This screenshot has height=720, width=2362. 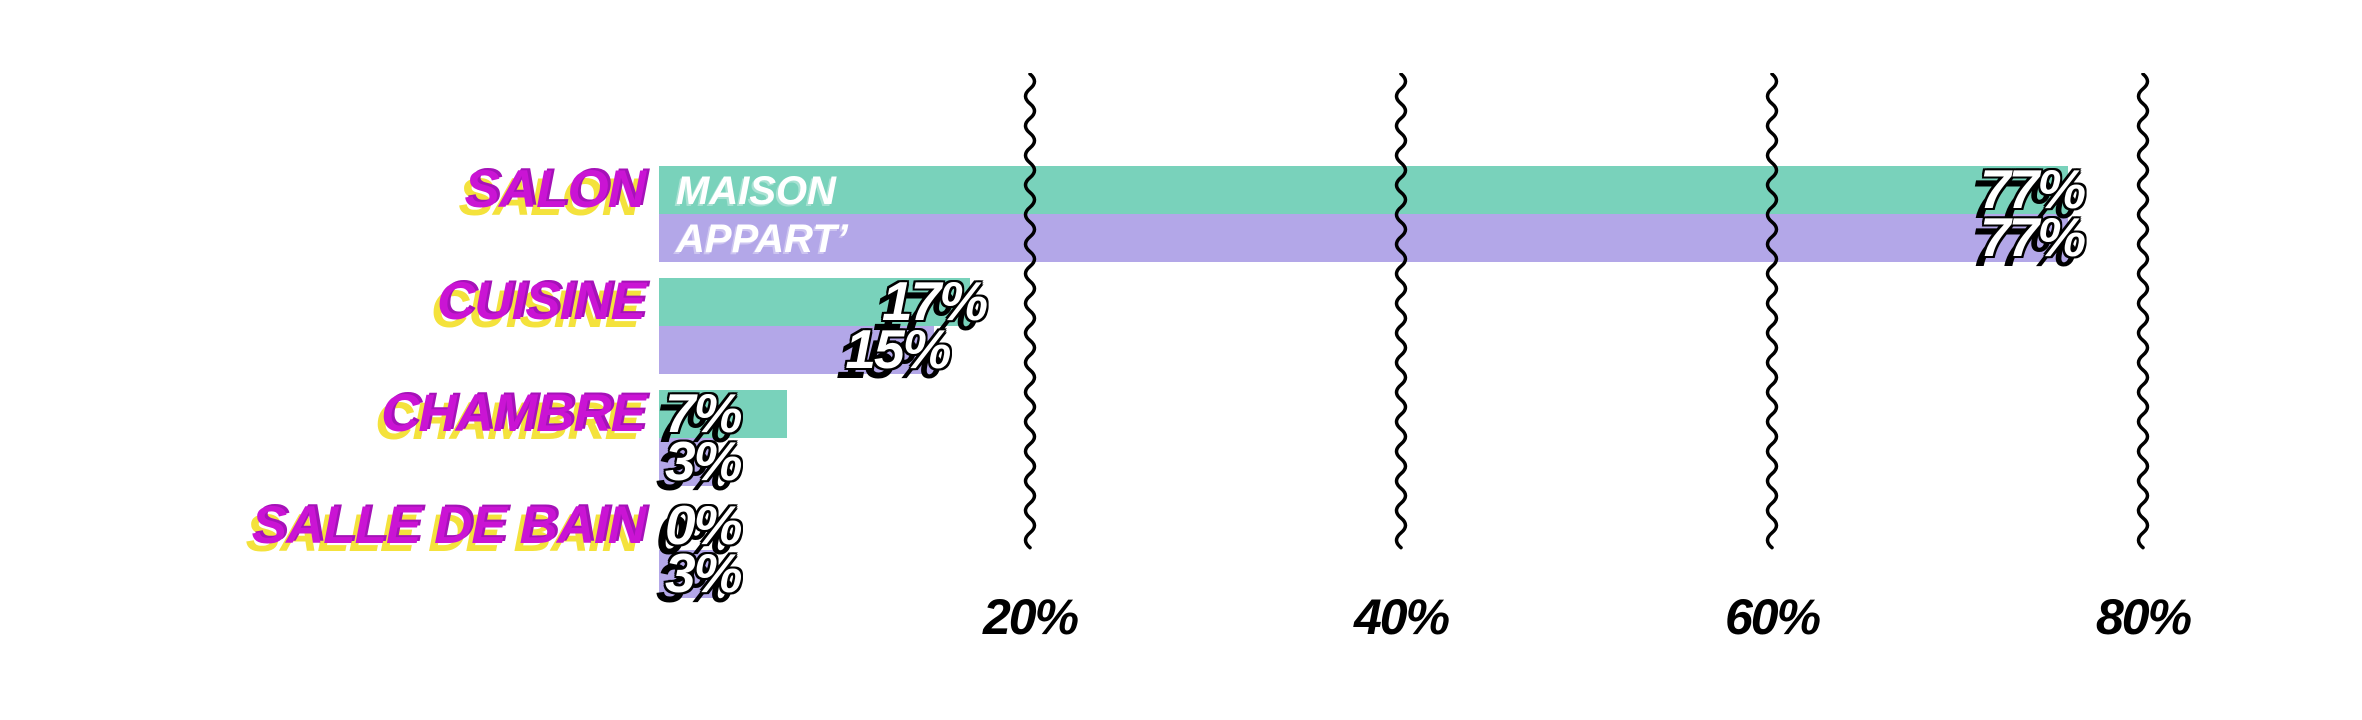 I want to click on value-label-appart-salle-de-bain: 3%, so click(x=703, y=573).